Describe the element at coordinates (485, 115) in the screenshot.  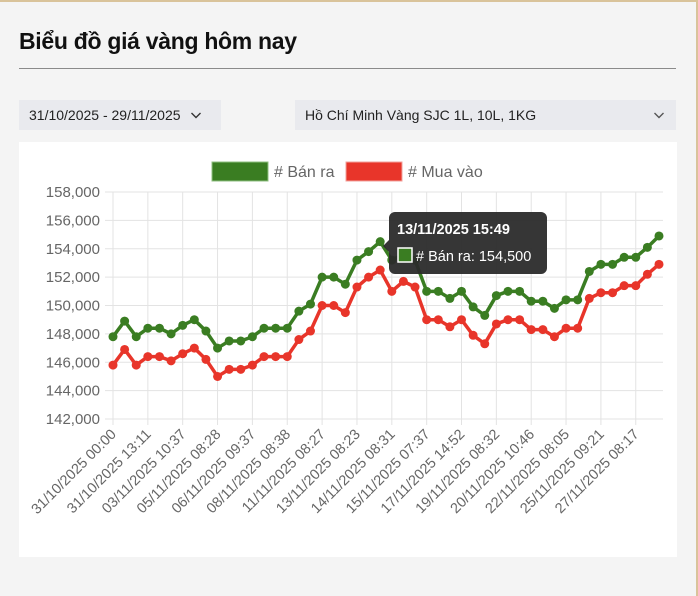
I see `location-product-select: Hồ Chí Minh Vàng SJC 1L, 10L, 1KG` at that location.